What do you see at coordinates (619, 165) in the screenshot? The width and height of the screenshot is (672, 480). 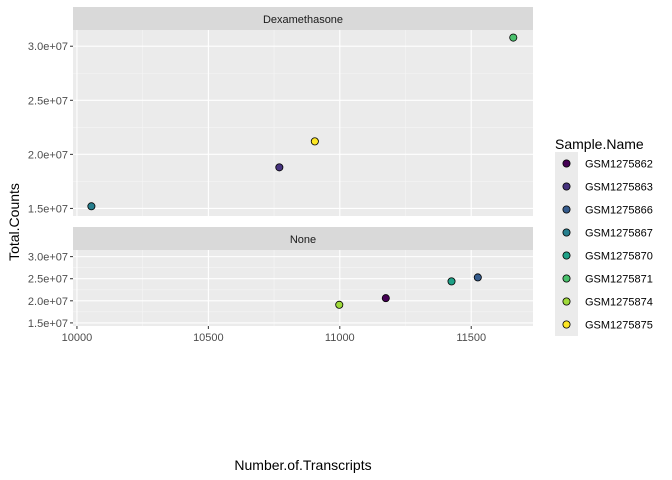 I see `legend-label: GSM1275862` at bounding box center [619, 165].